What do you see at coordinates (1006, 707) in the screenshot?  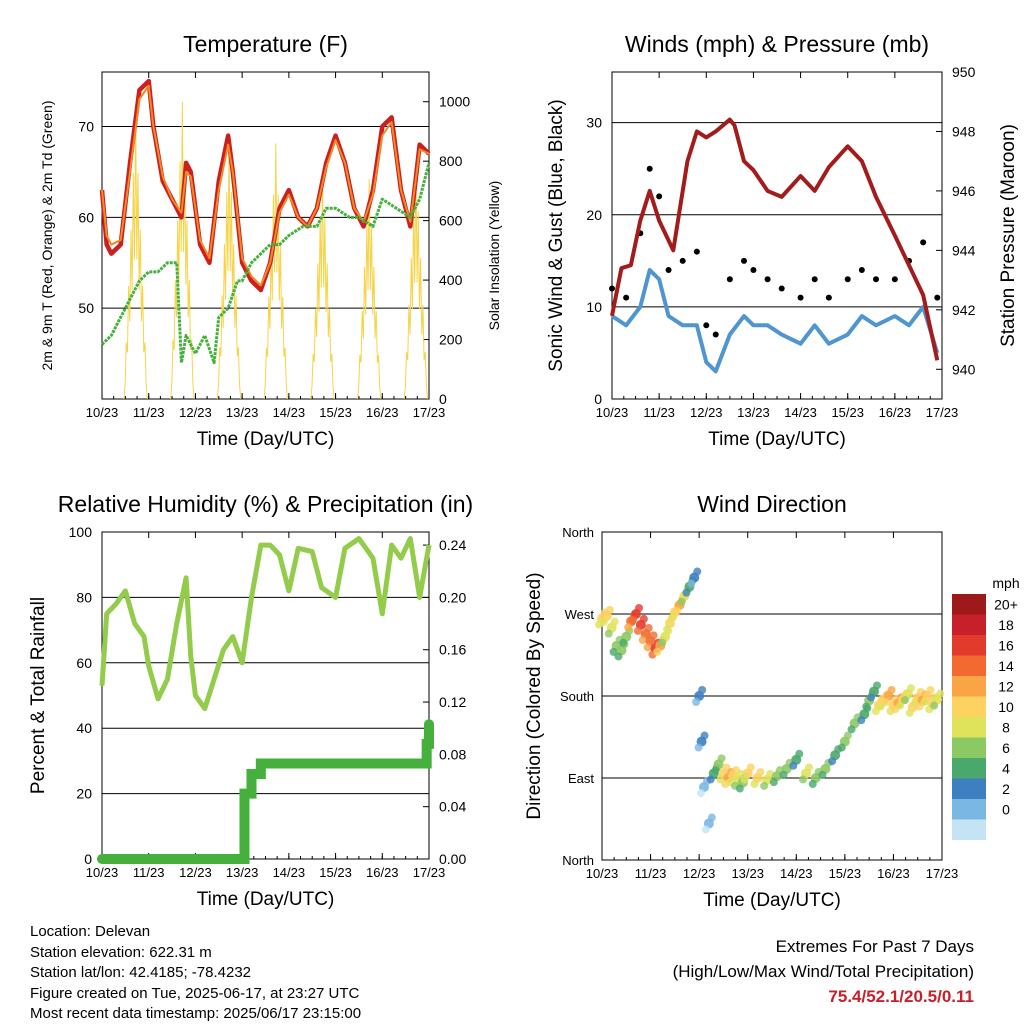 I see `colorbar-label: 10` at bounding box center [1006, 707].